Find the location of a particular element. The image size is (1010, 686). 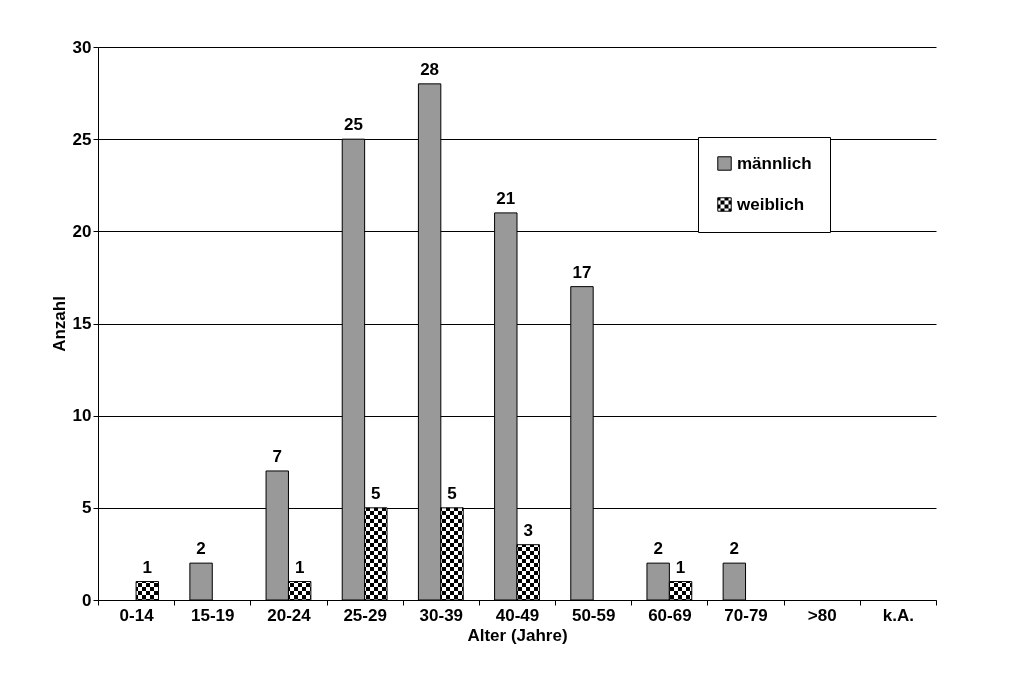

x-tick-label: 0-14 is located at coordinates (137, 615).